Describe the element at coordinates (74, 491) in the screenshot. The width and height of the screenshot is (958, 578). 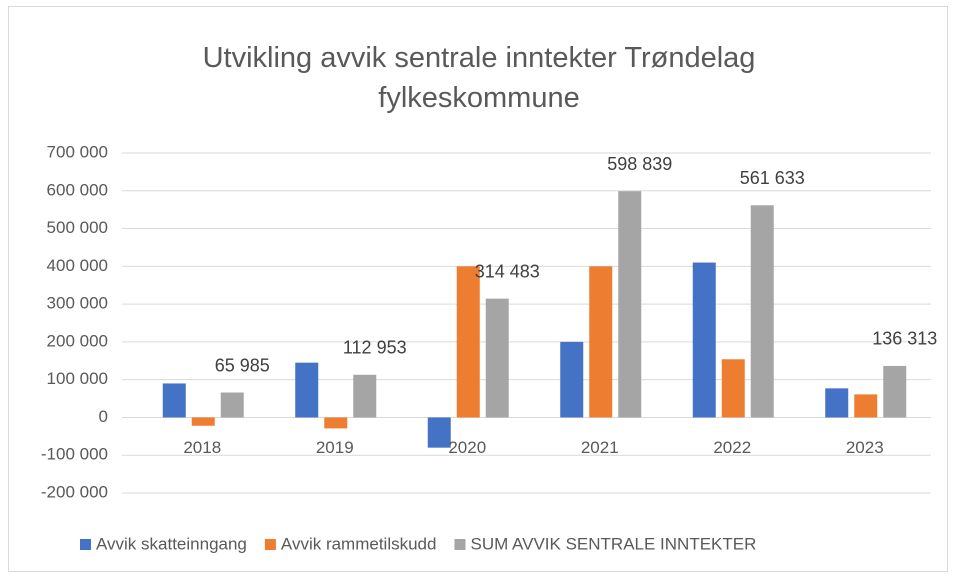
I see `y-tick-label: -200 000` at that location.